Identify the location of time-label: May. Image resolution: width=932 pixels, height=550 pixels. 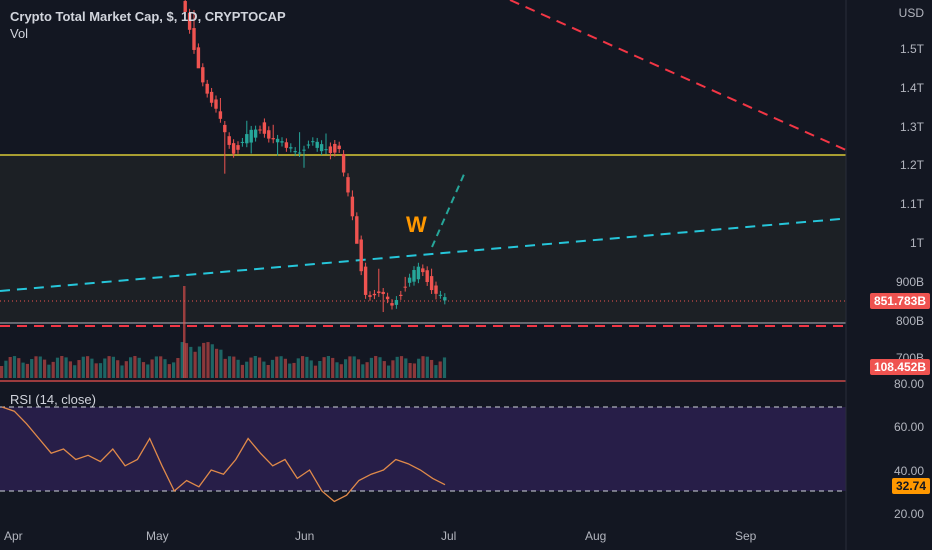
(157, 536).